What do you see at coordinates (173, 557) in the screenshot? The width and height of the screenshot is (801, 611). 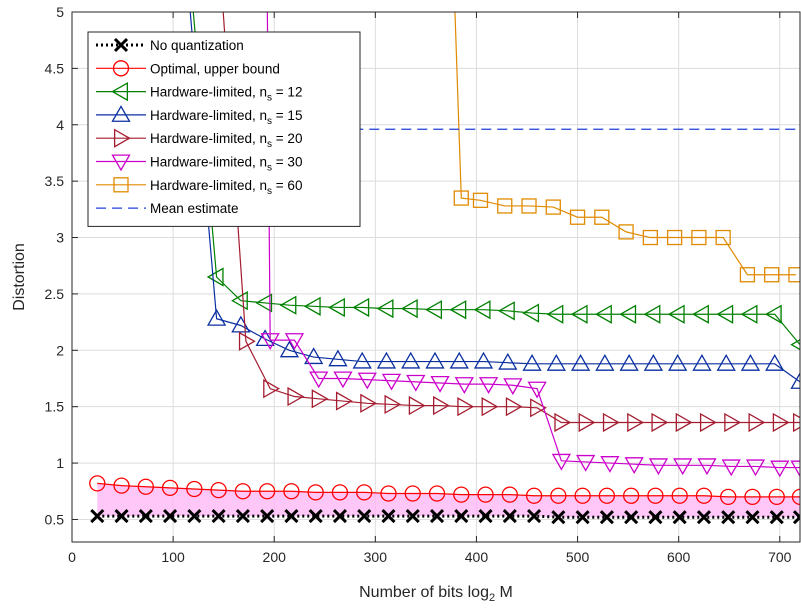 I see `x-tick-label: 100` at bounding box center [173, 557].